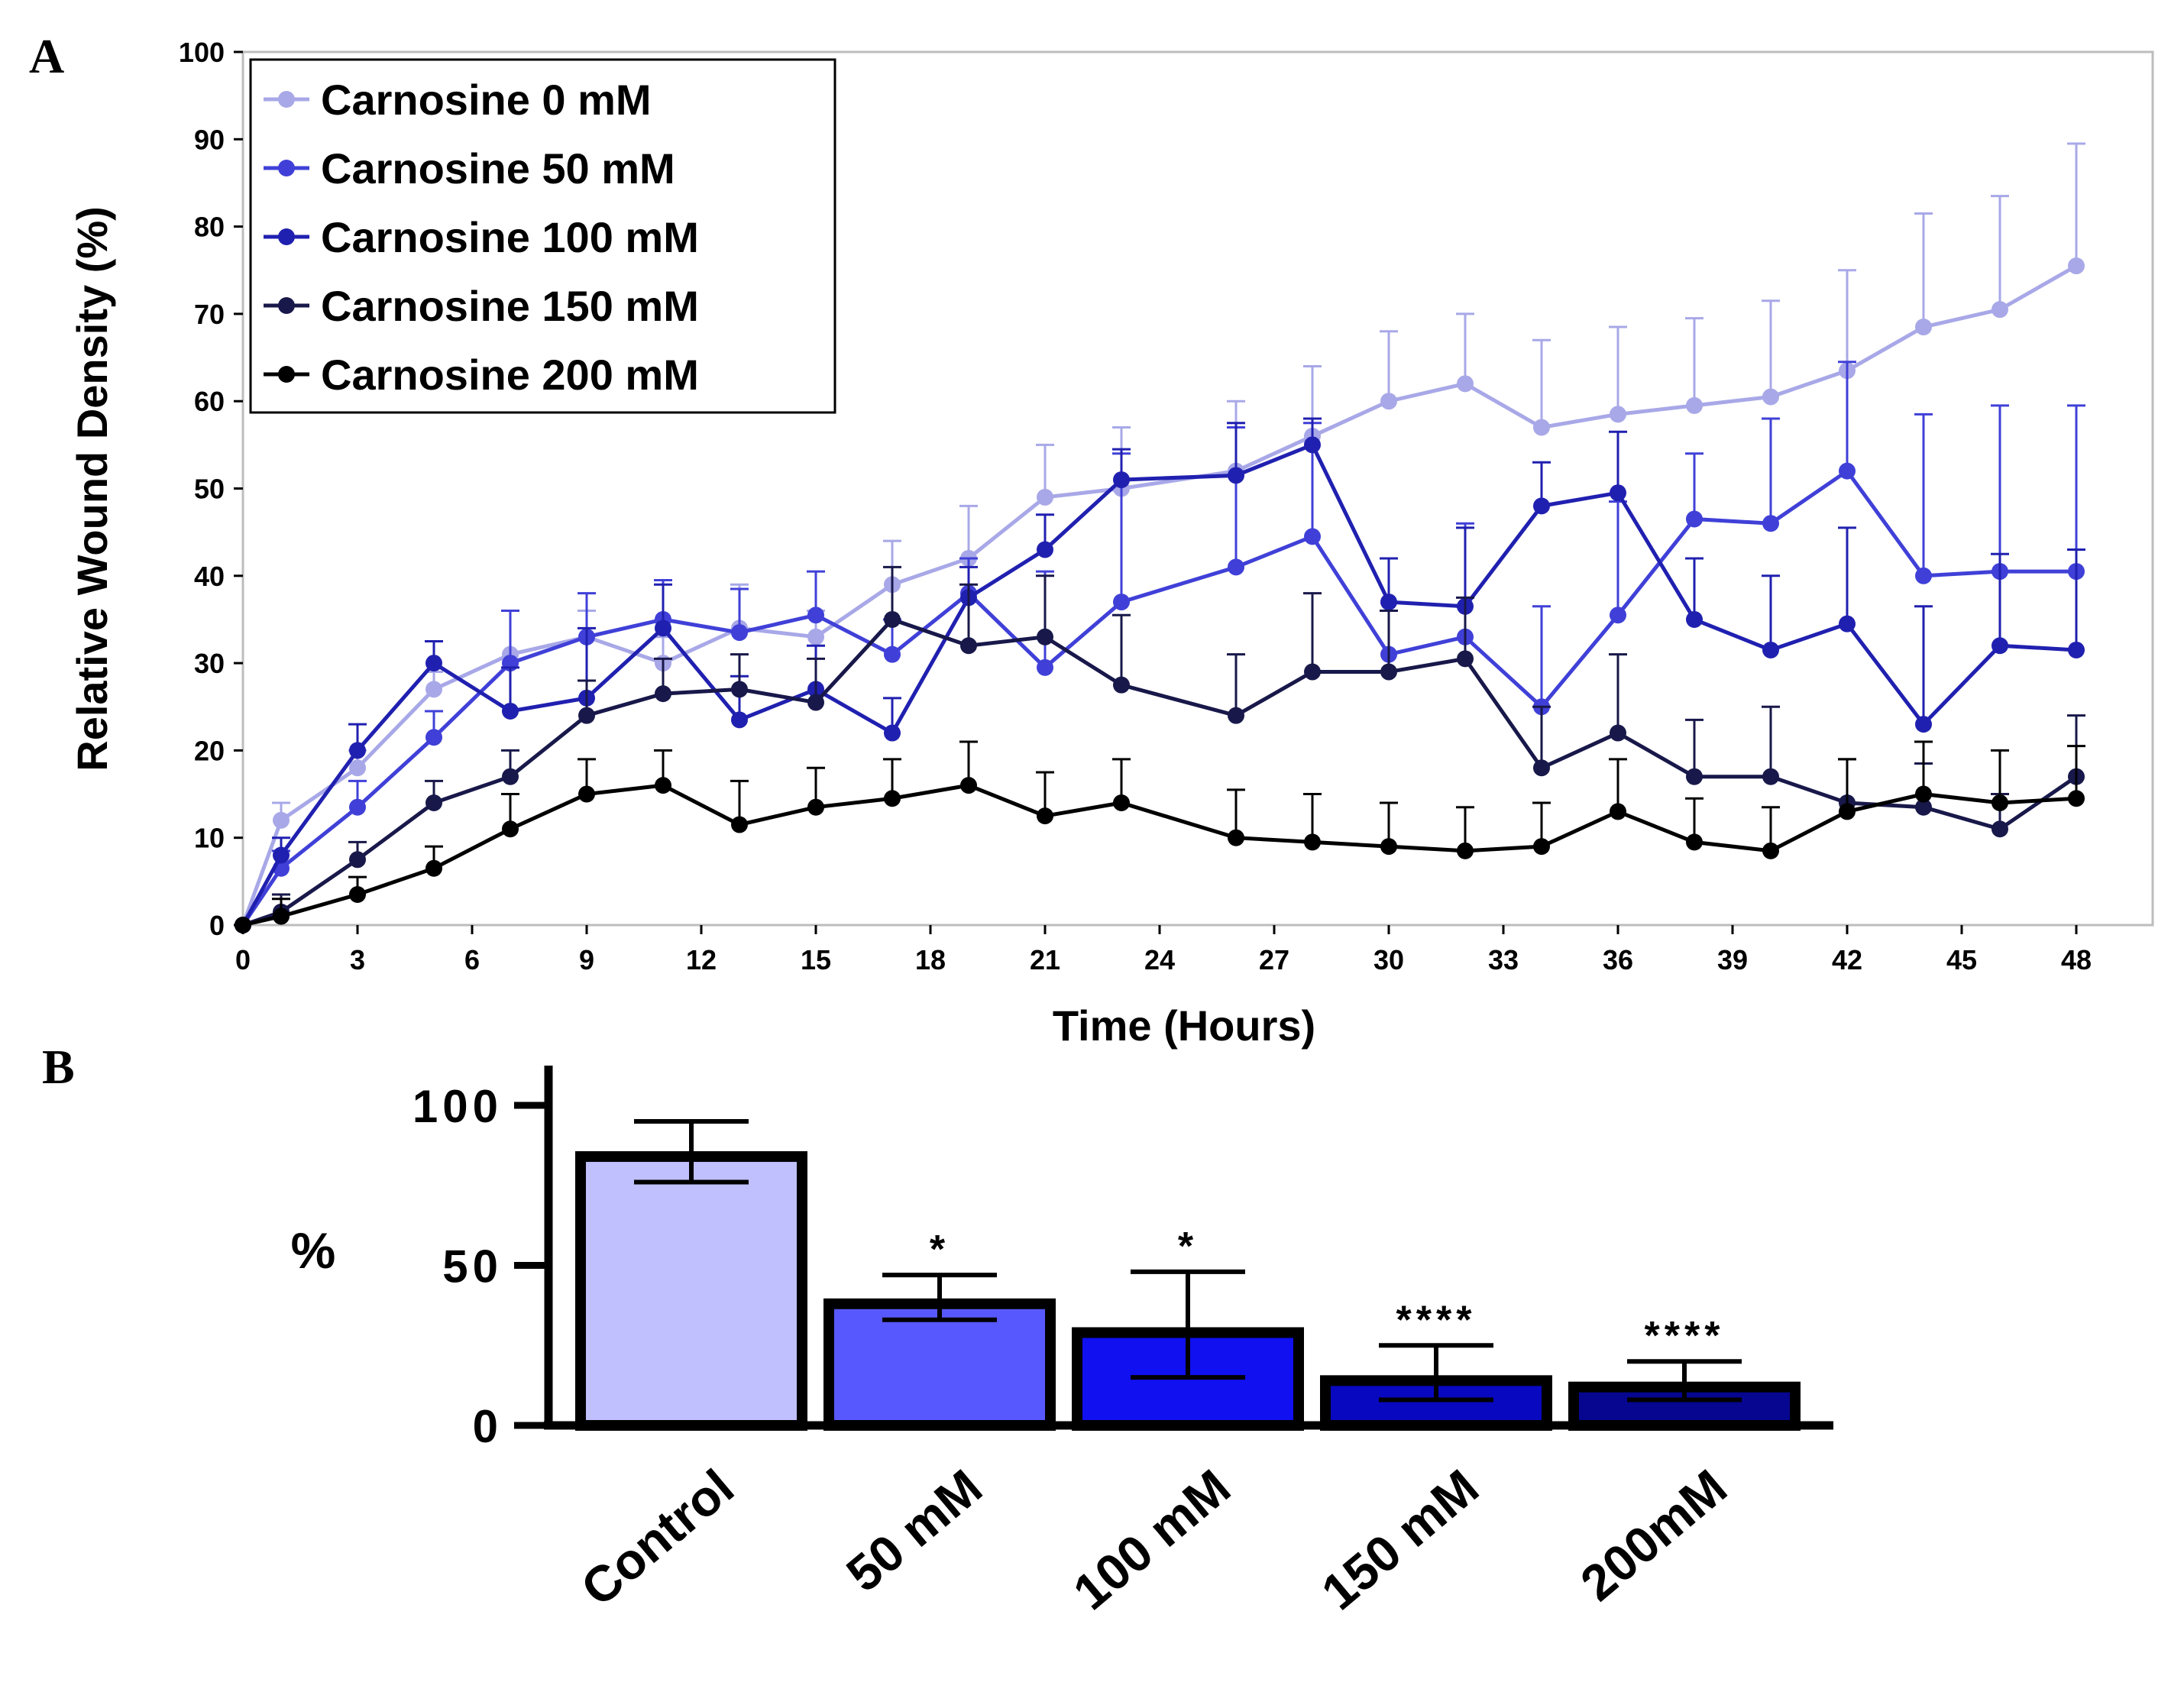 This screenshot has width=2184, height=1692. Describe the element at coordinates (210, 489) in the screenshot. I see `y-tick-label: 50` at that location.